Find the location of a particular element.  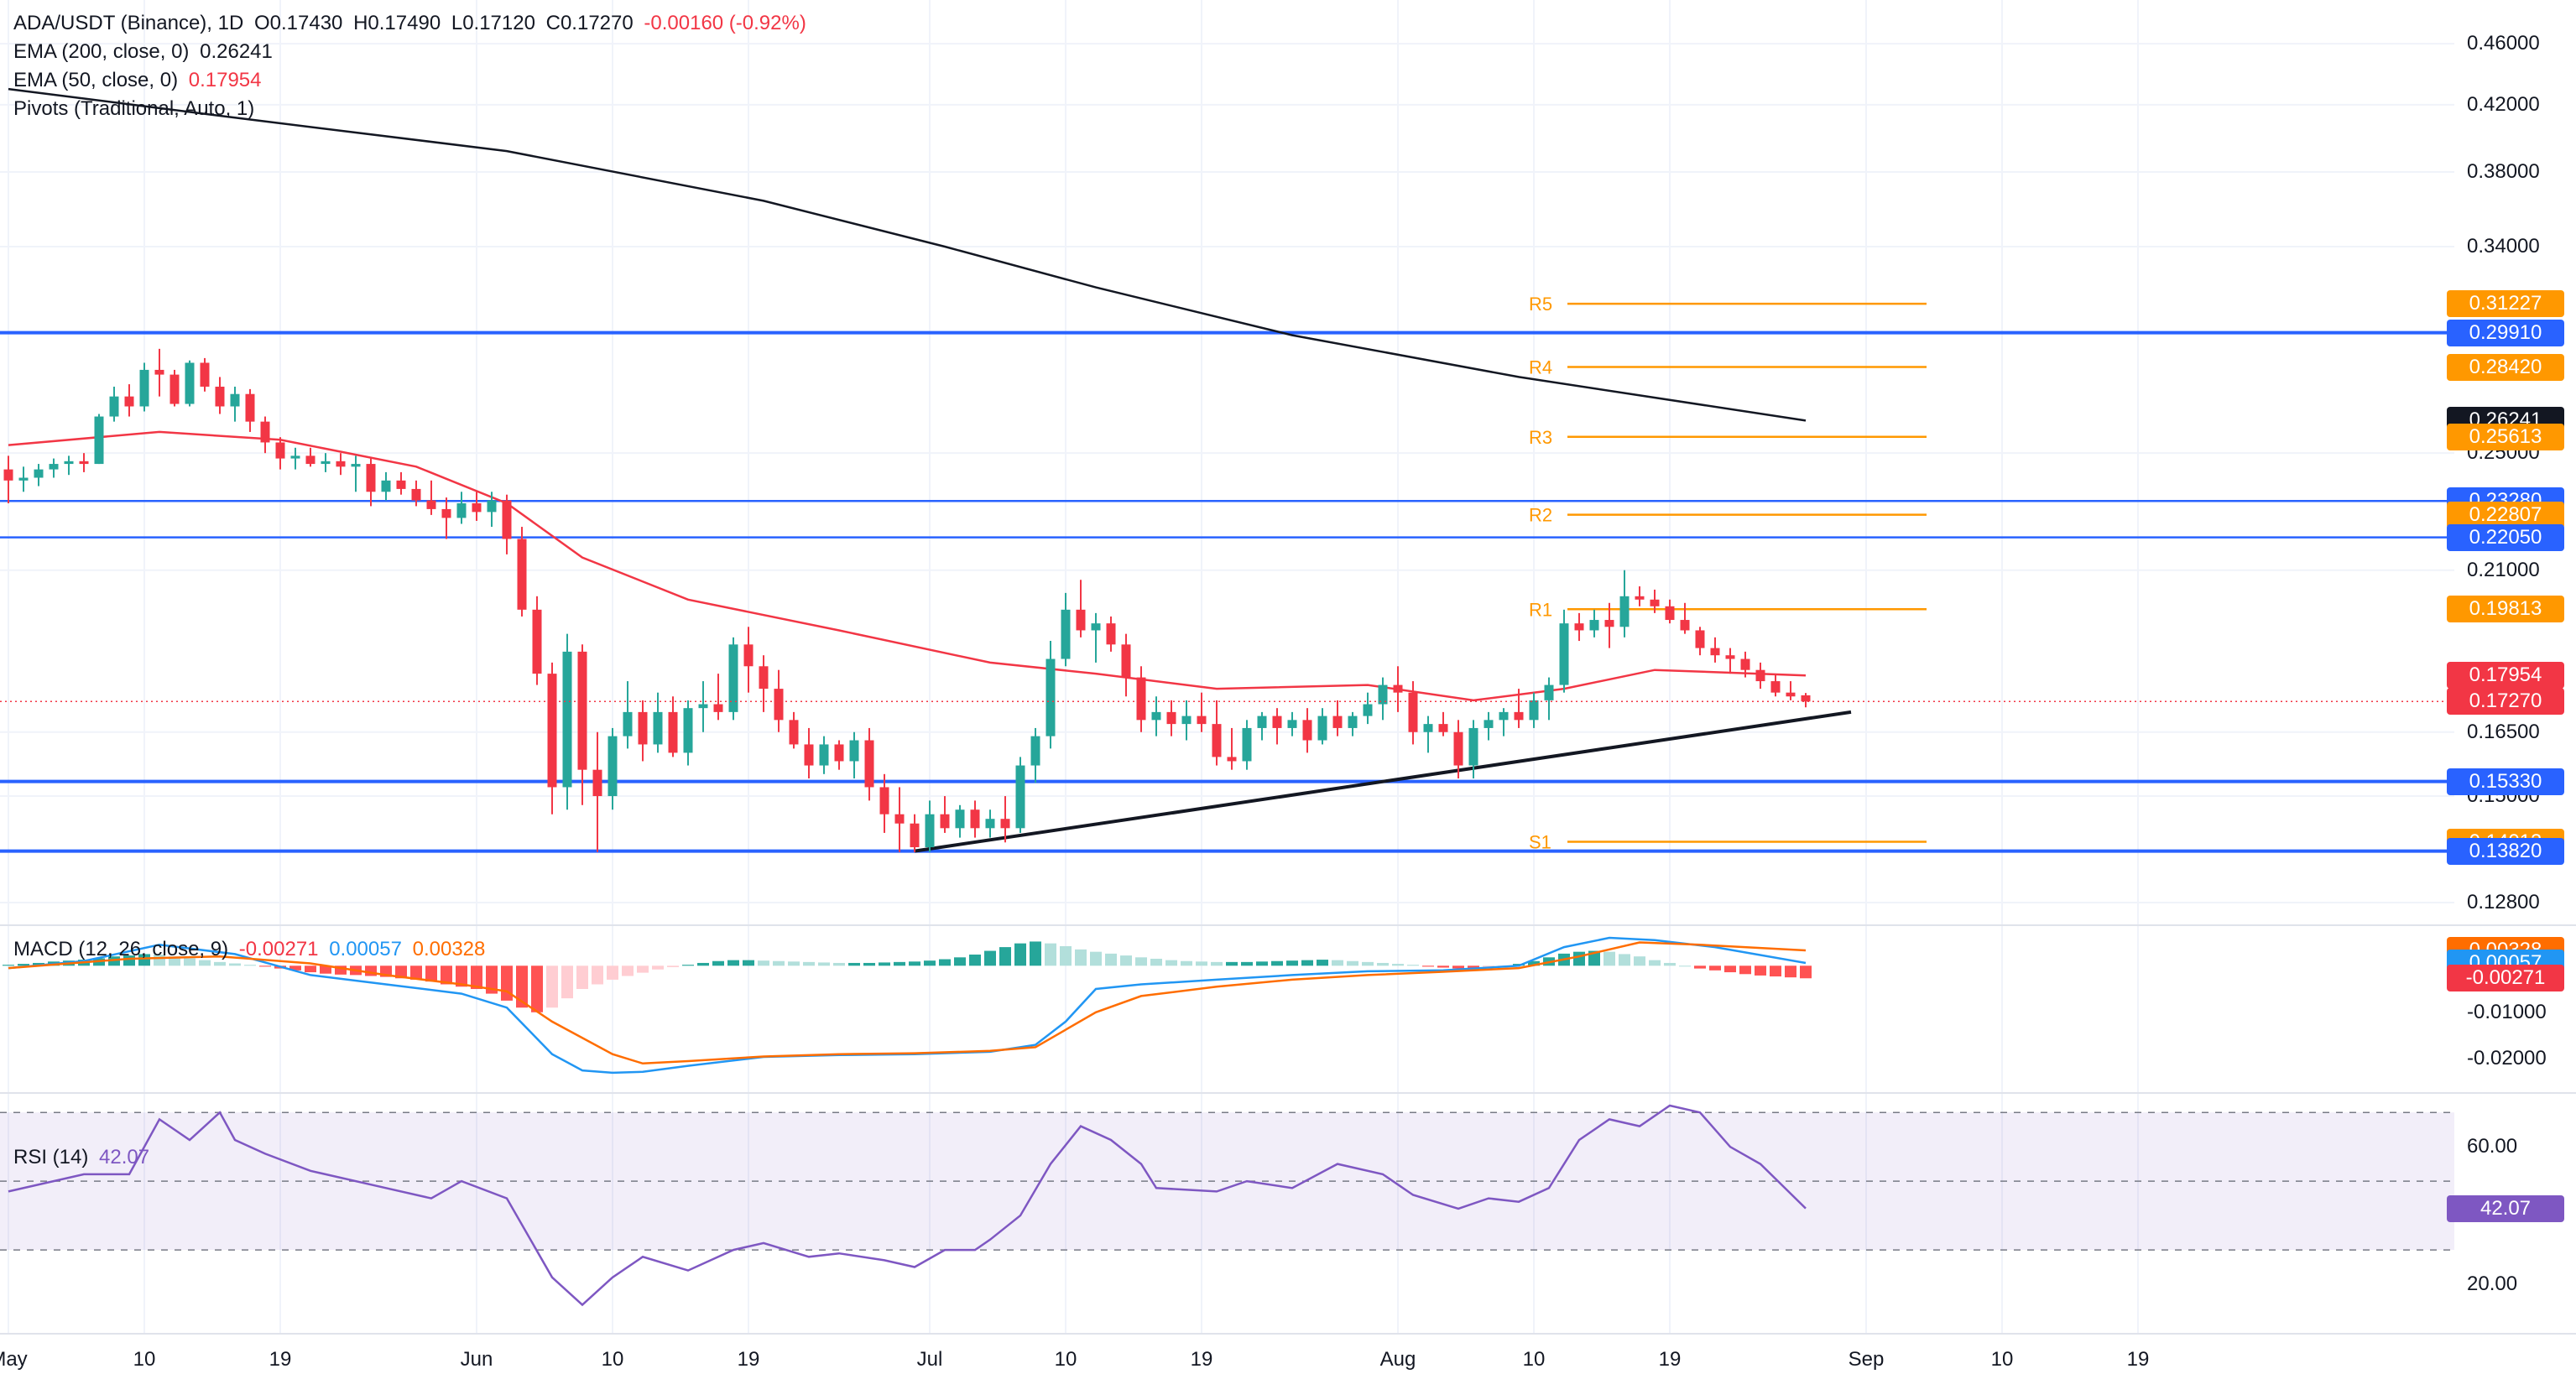

rsi-tag: 42.07 is located at coordinates (2505, 1208).